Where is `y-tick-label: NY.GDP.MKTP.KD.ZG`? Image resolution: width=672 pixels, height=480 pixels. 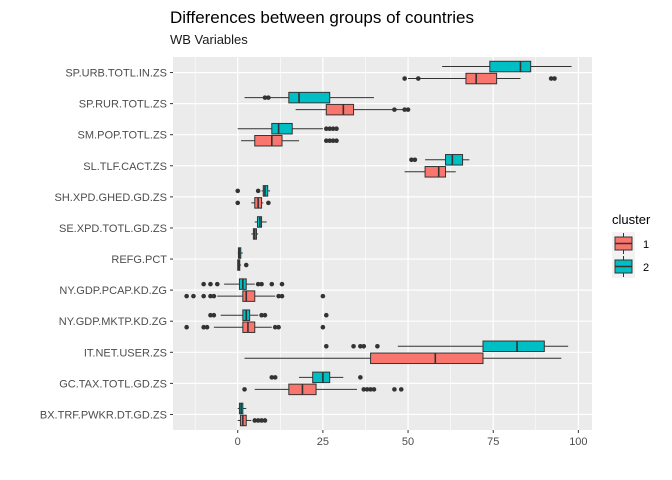 y-tick-label: NY.GDP.MKTP.KD.ZG is located at coordinates (113, 322).